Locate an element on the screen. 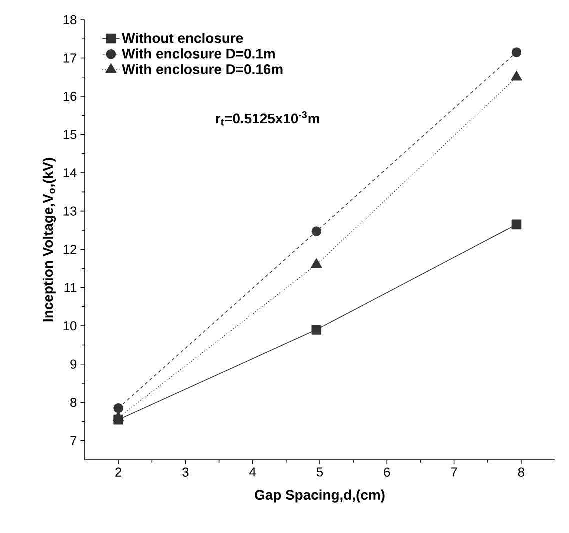 Image resolution: width=569 pixels, height=533 pixels. x-tick-label: 8 is located at coordinates (521, 472).